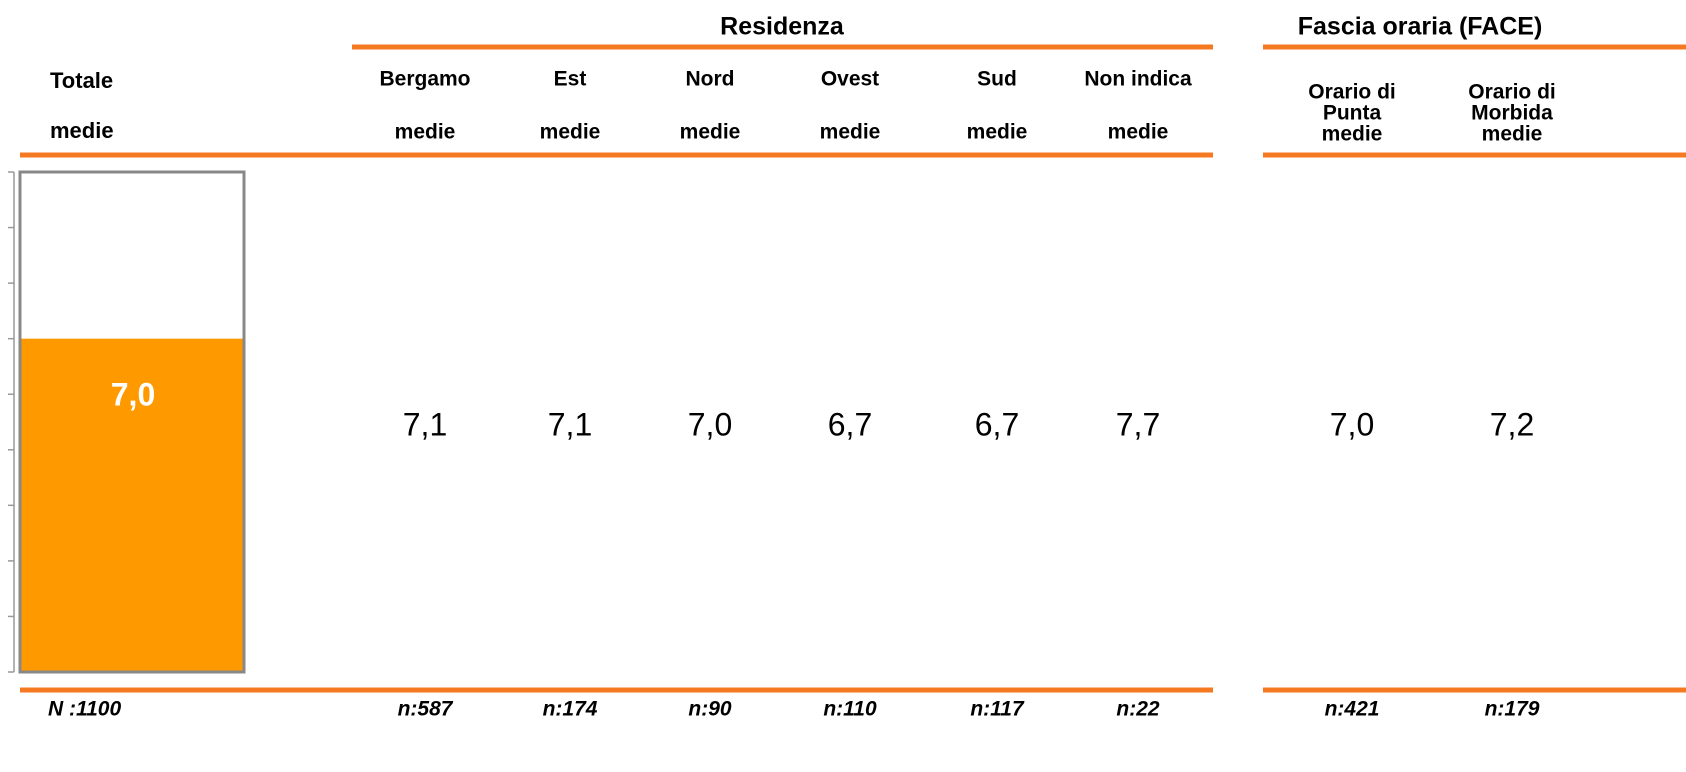 This screenshot has height=772, width=1686. I want to click on column-name: Sud, so click(997, 79).